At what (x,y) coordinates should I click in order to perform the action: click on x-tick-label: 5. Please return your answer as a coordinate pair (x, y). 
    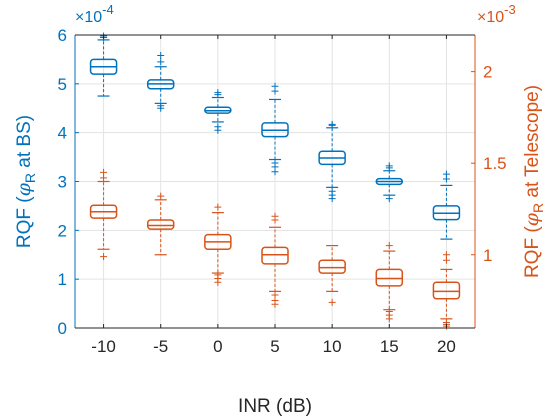
    Looking at the image, I should click on (274, 346).